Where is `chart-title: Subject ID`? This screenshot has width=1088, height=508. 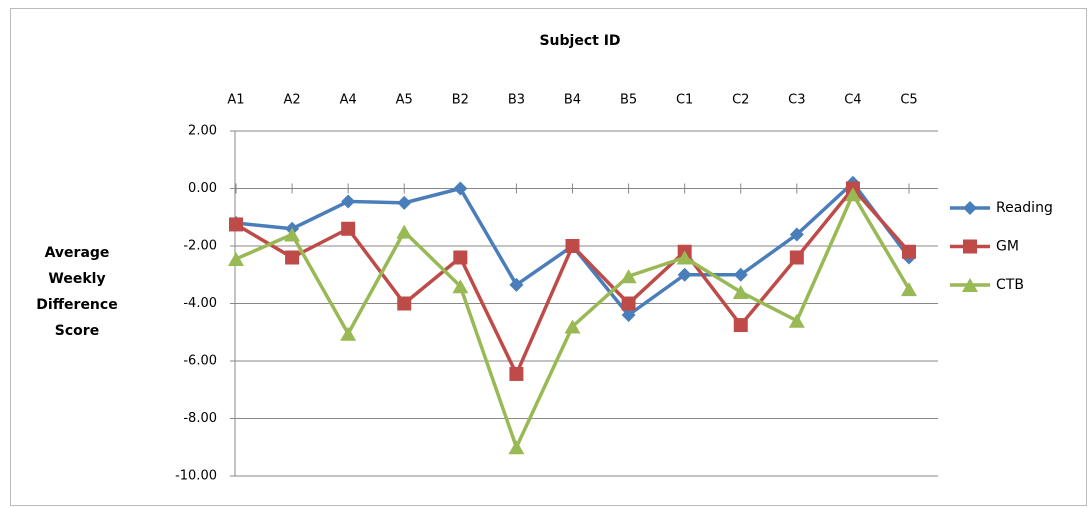 chart-title: Subject ID is located at coordinates (579, 41).